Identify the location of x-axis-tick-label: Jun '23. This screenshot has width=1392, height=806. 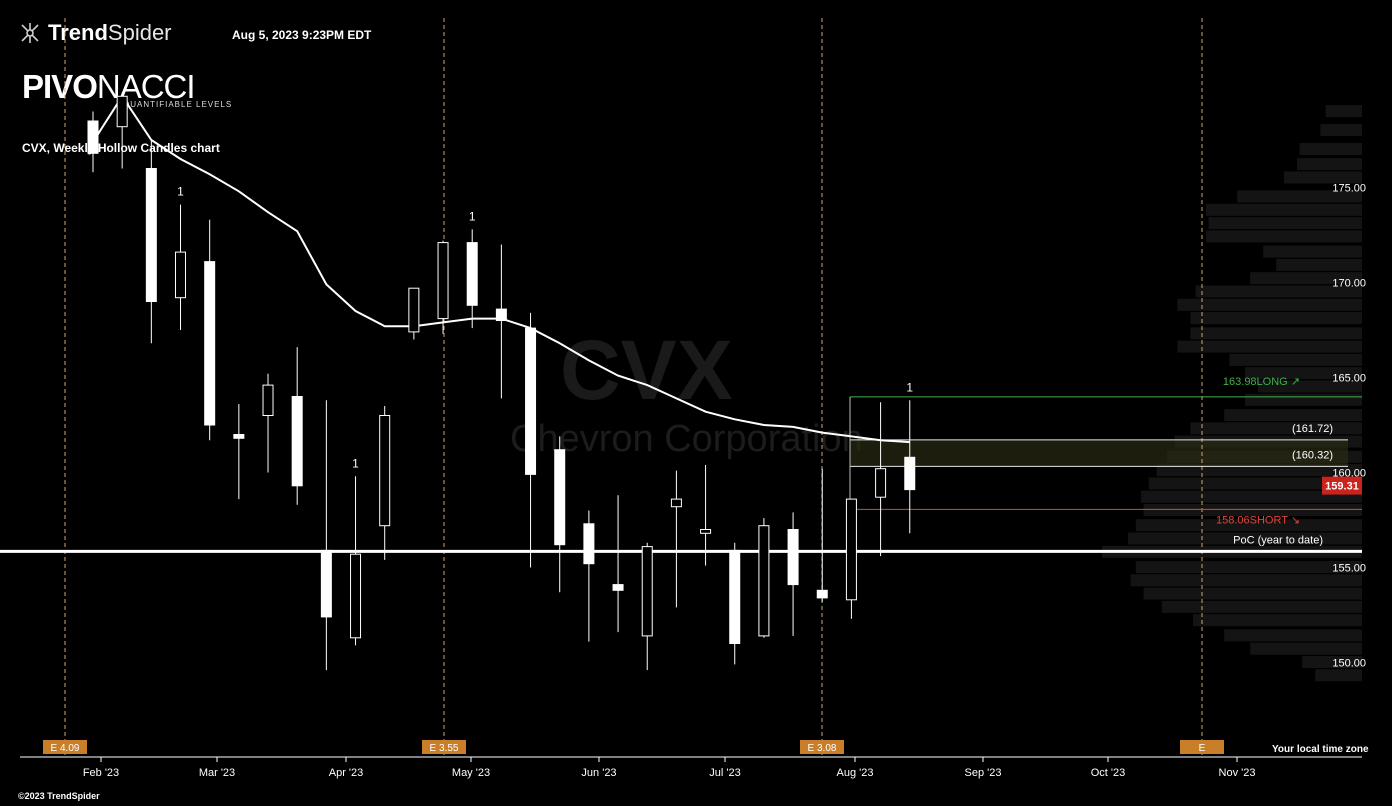
(598, 773).